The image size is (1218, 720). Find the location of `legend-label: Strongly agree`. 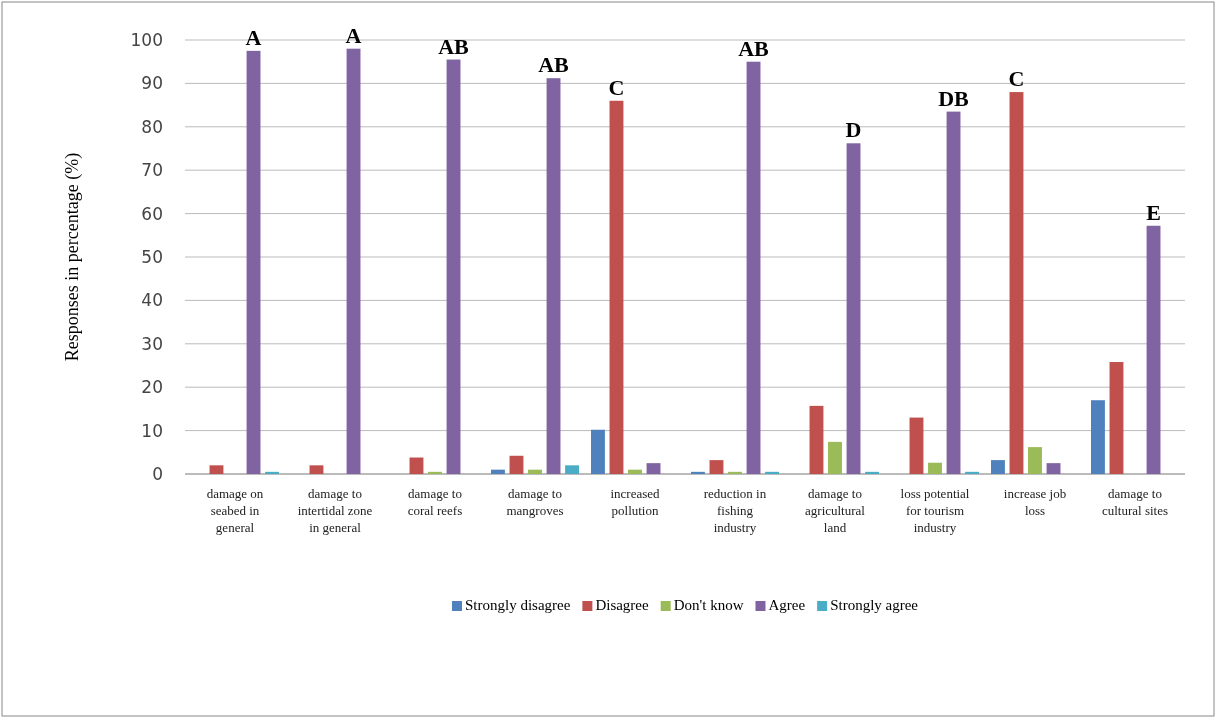

legend-label: Strongly agree is located at coordinates (874, 605).